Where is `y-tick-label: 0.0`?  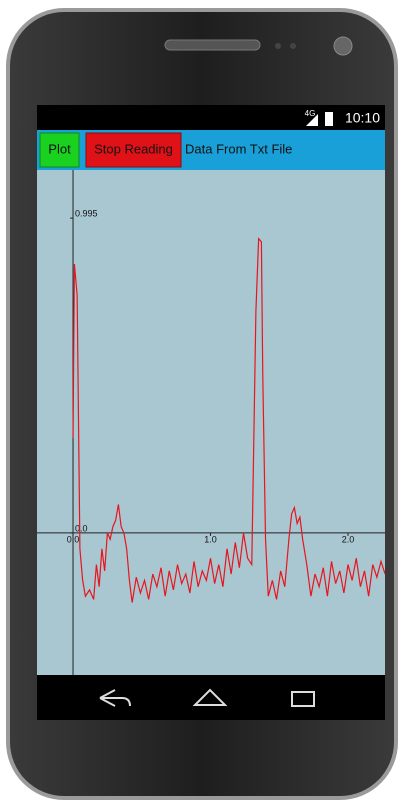
y-tick-label: 0.0 is located at coordinates (81, 528).